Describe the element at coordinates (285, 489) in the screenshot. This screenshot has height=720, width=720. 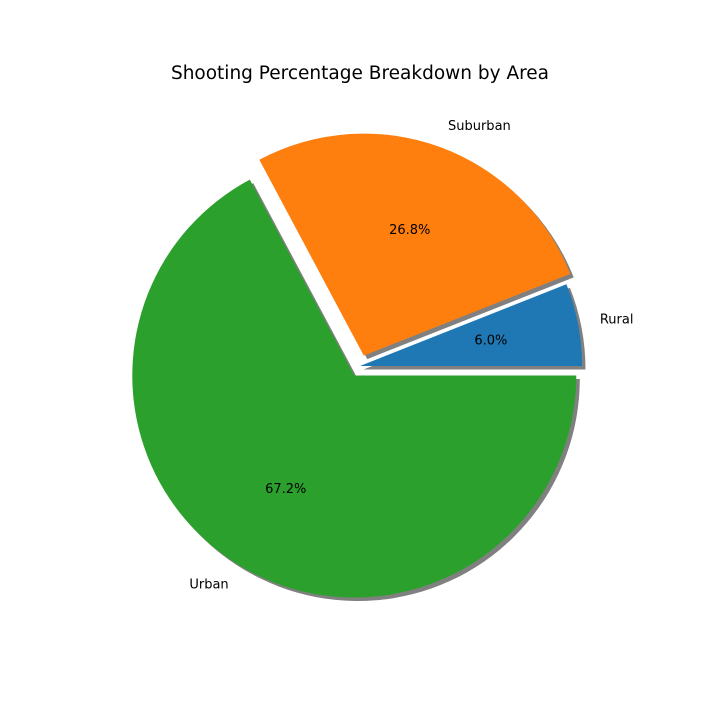
I see `percent-label-urban: 67.2%` at that location.